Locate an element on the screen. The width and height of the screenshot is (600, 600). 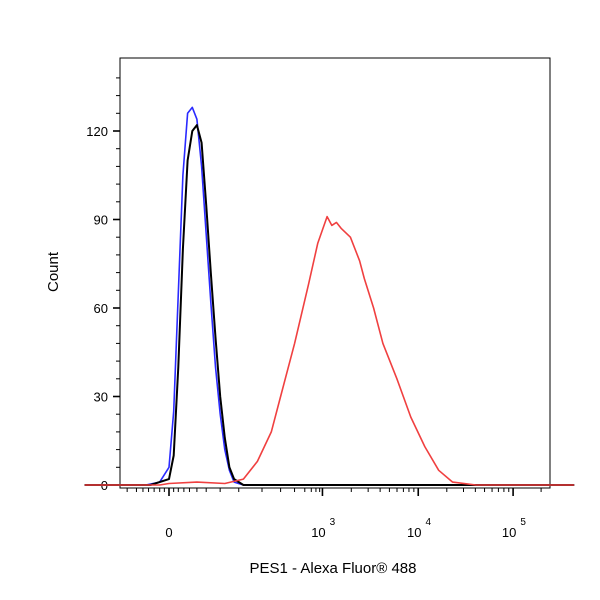
y-tick-label: 60 is located at coordinates (101, 308).